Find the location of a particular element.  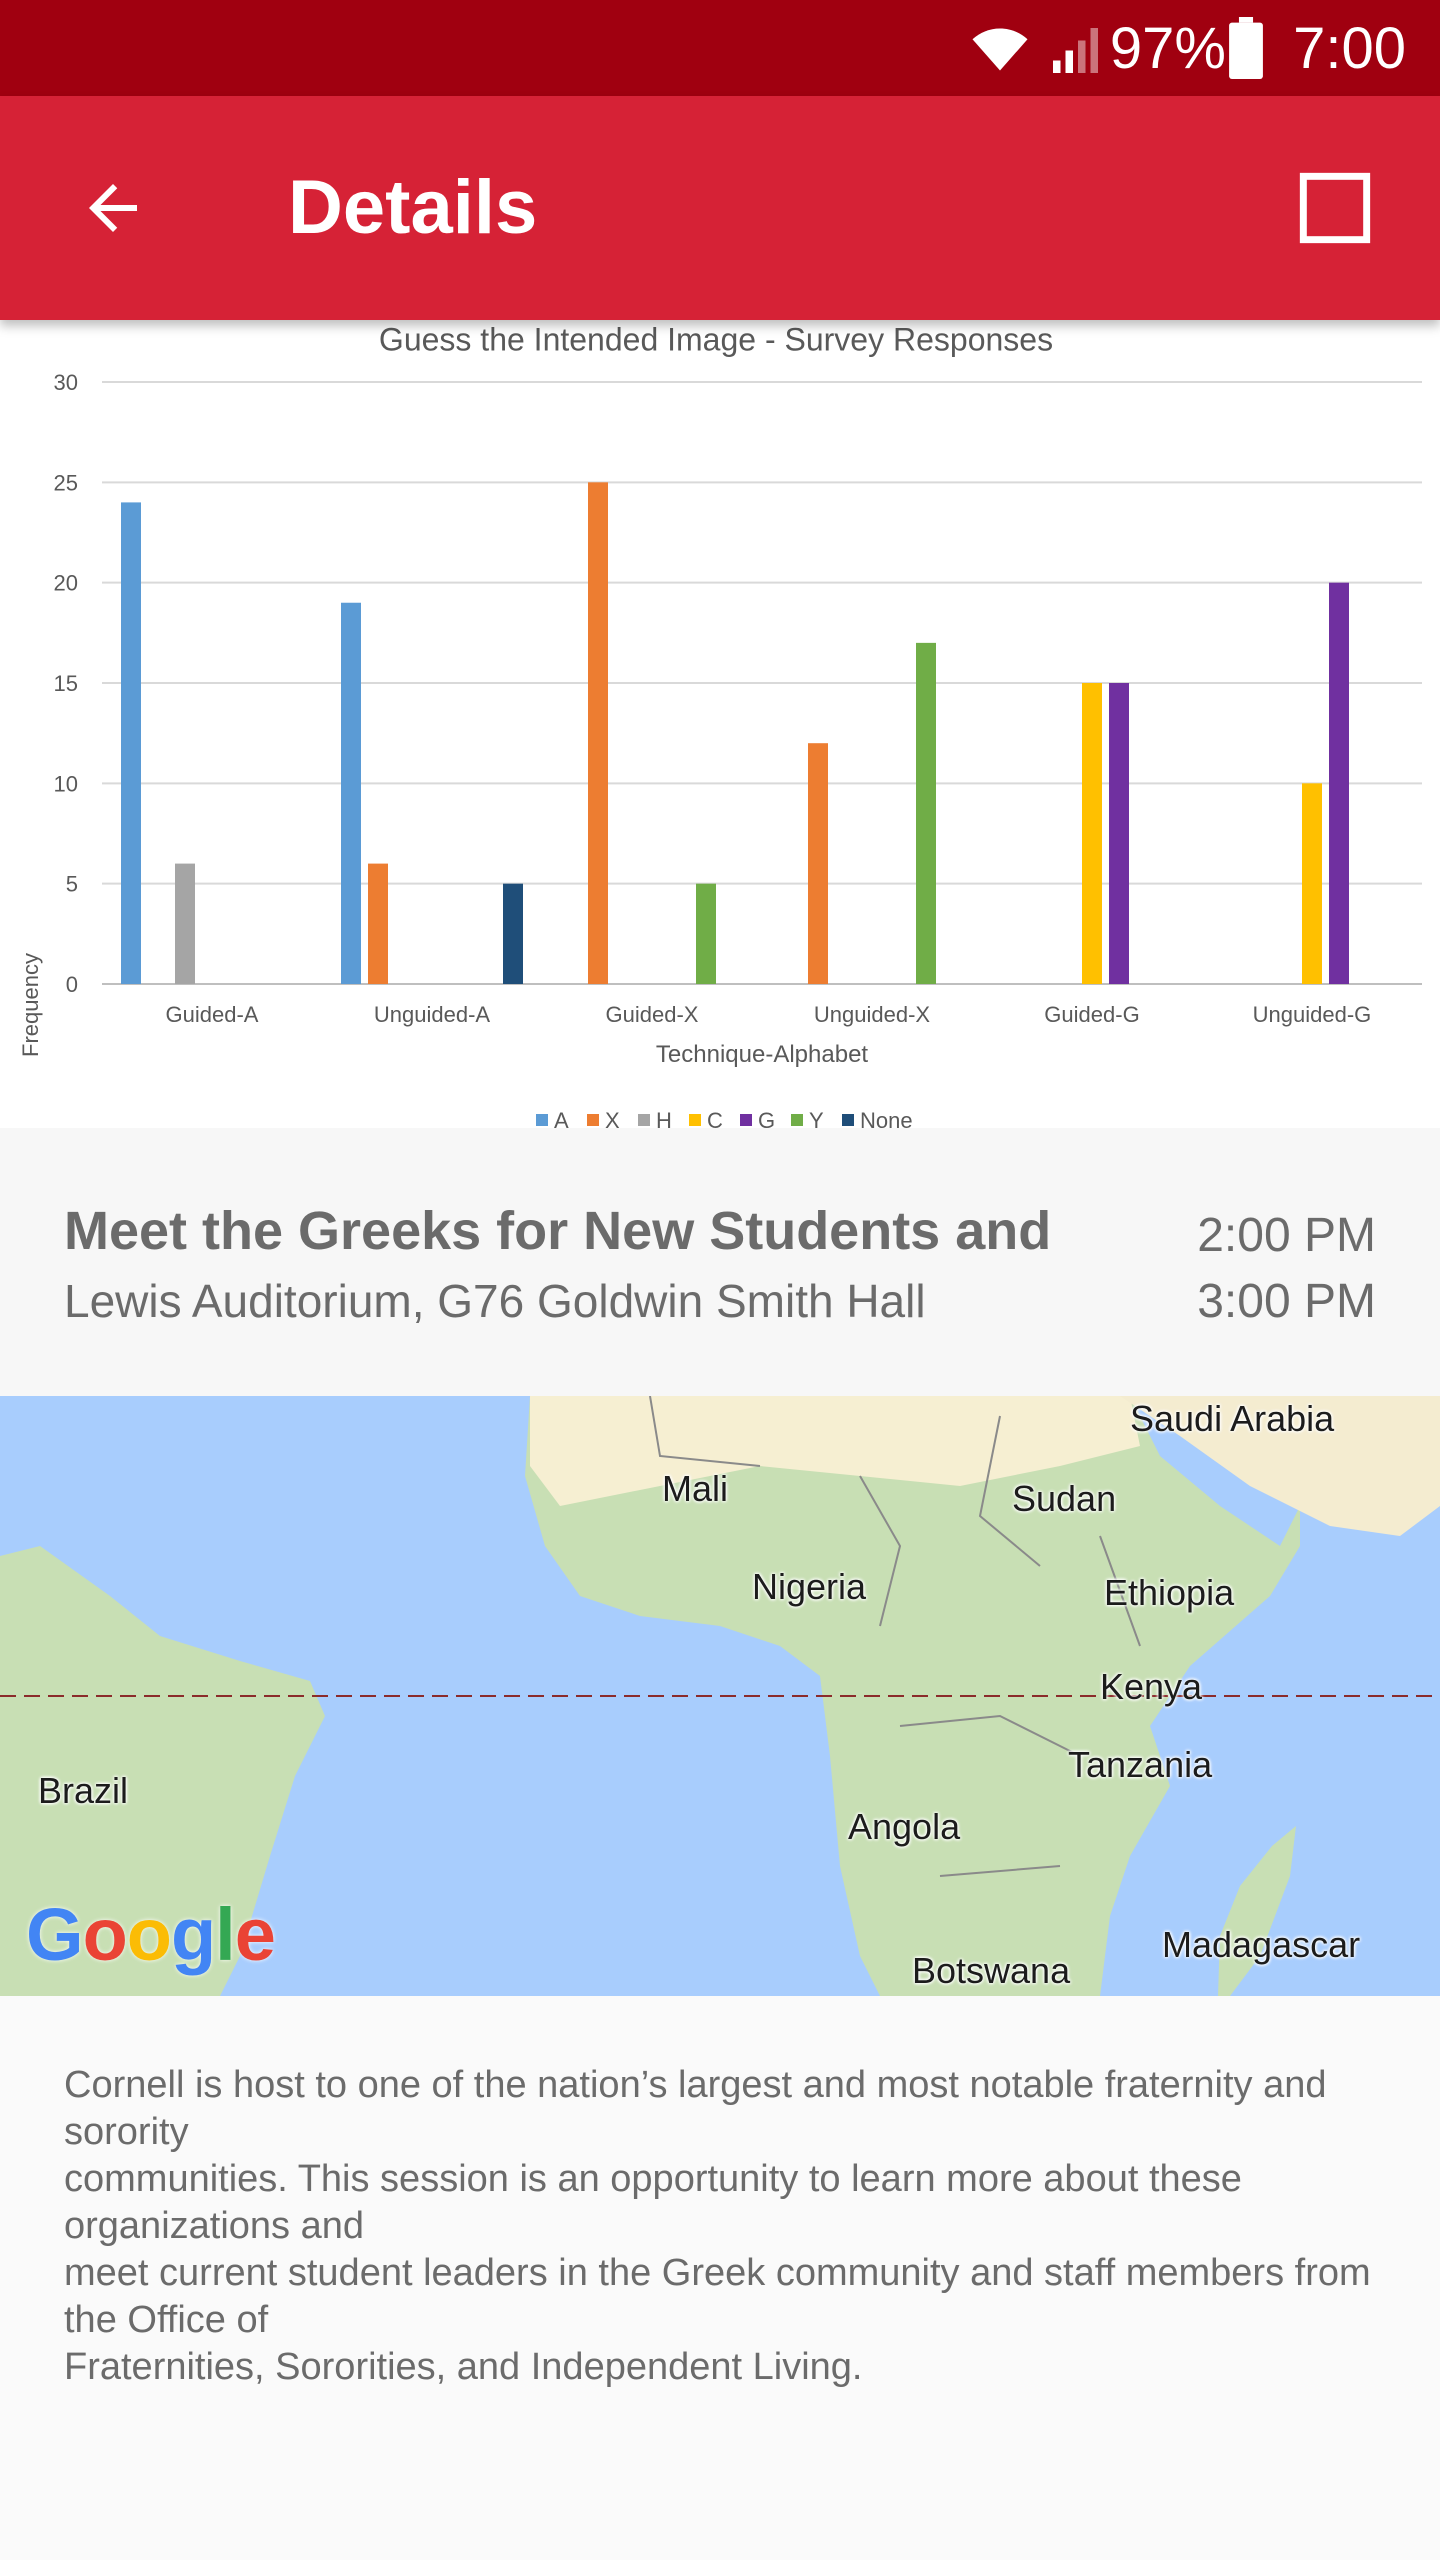

chart-y-tick-label: 5 is located at coordinates (72, 884).